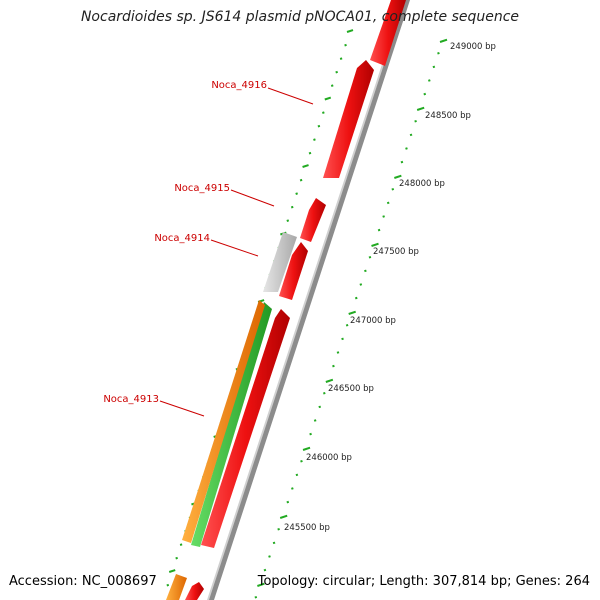  Describe the element at coordinates (373, 321) in the screenshot. I see `ruler-label: 247000 bp` at that location.